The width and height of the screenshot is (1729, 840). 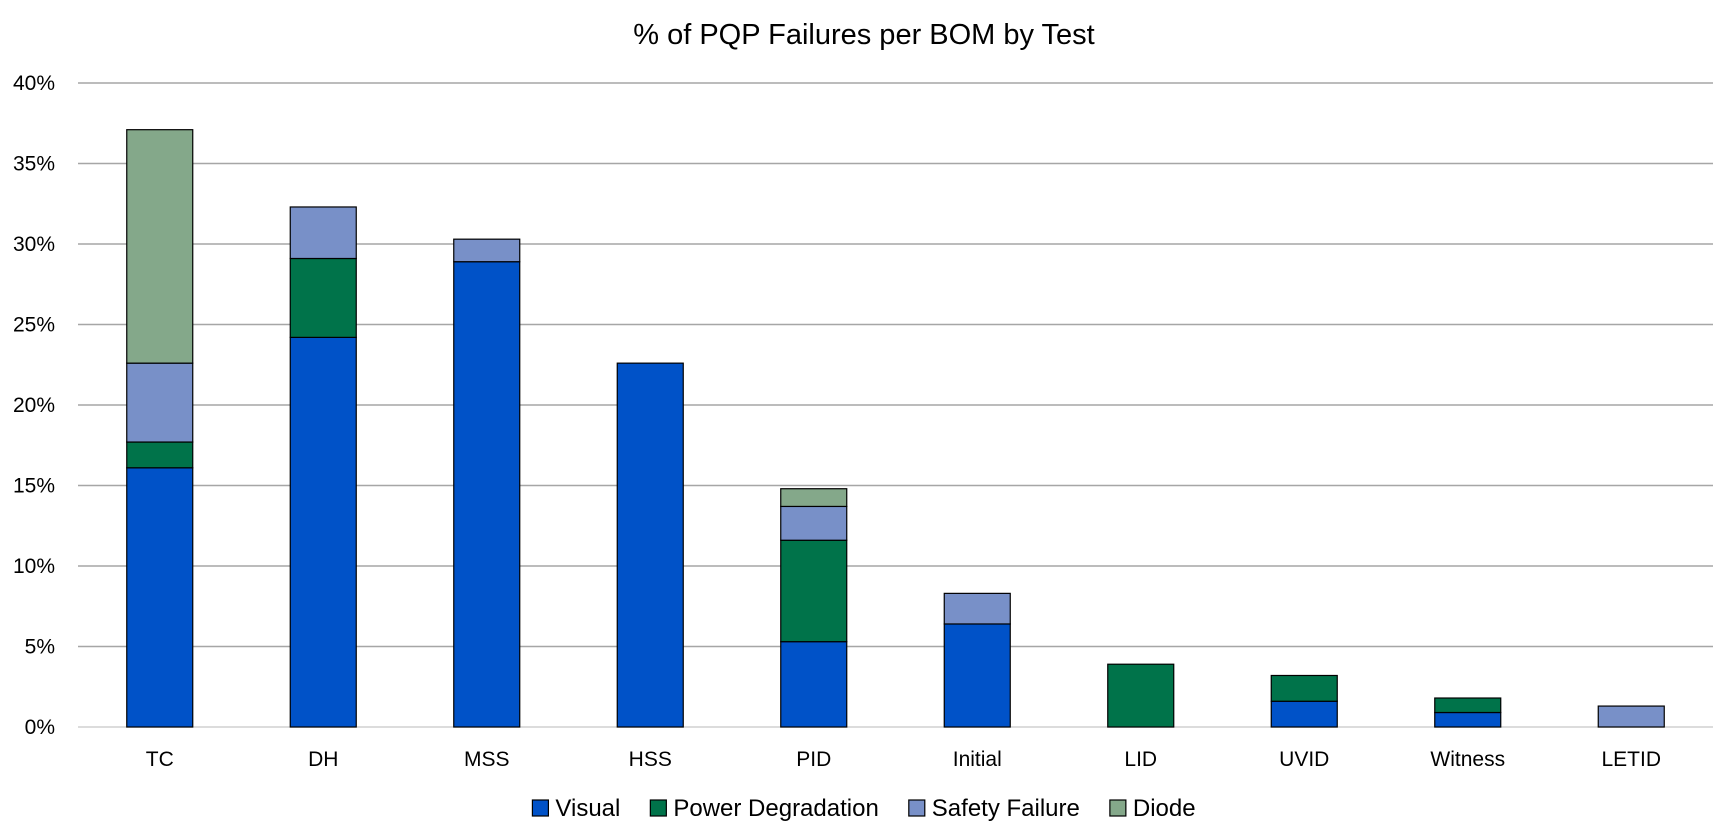 I want to click on bar-initial-visual, so click(x=977, y=675).